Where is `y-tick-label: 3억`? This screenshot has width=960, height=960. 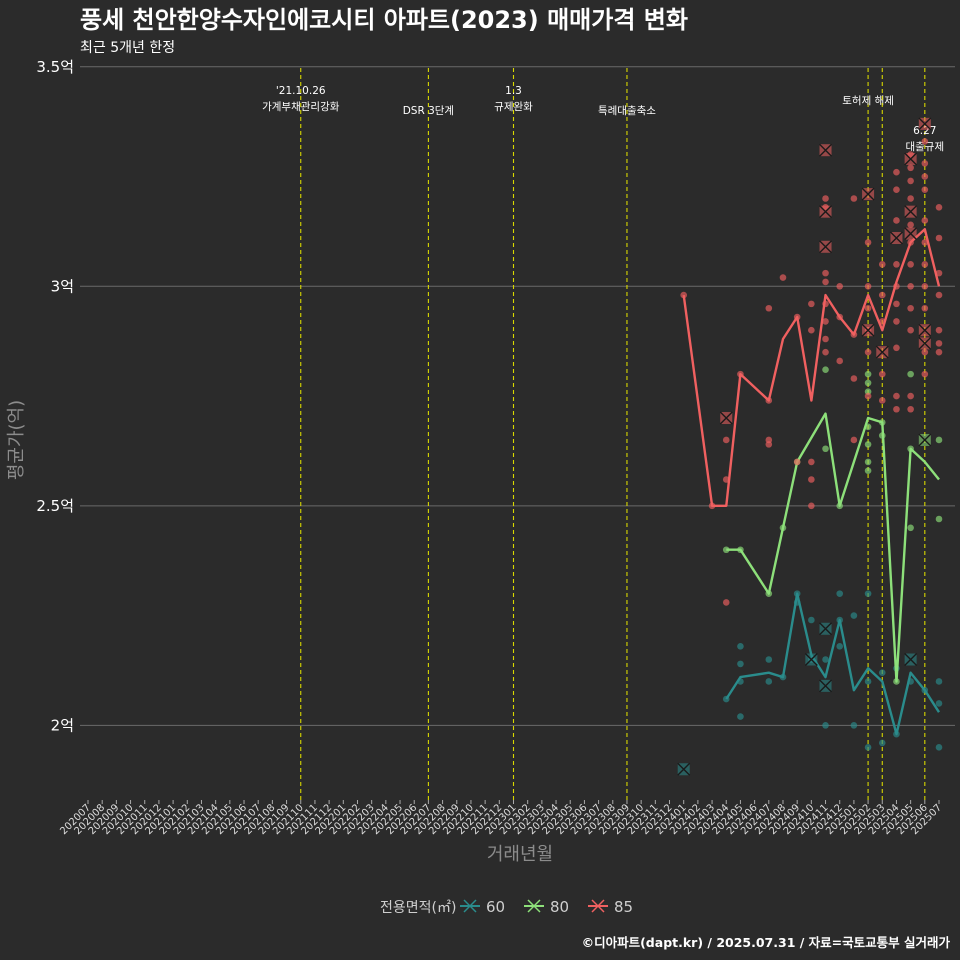 y-tick-label: 3억 is located at coordinates (62, 286).